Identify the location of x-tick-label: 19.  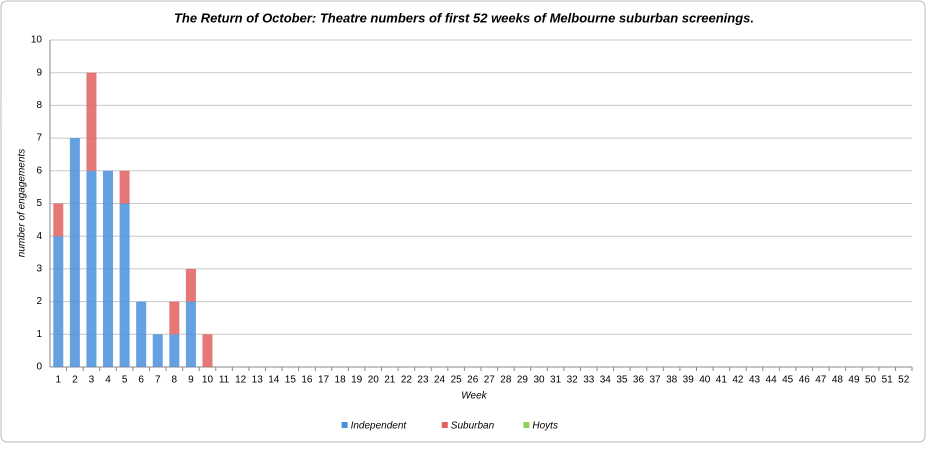
(357, 380).